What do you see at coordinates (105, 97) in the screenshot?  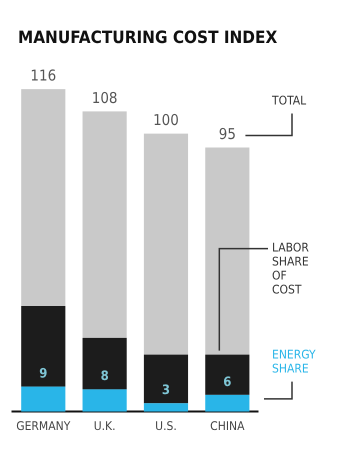 I see `total-label: 108` at bounding box center [105, 97].